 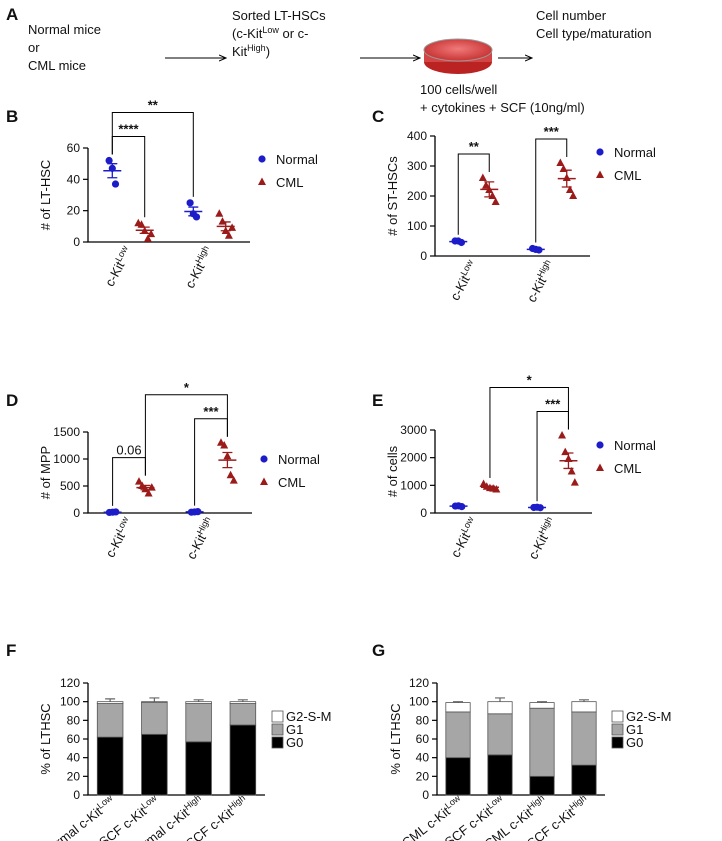 I want to click on panel-label: D, so click(x=12, y=400).